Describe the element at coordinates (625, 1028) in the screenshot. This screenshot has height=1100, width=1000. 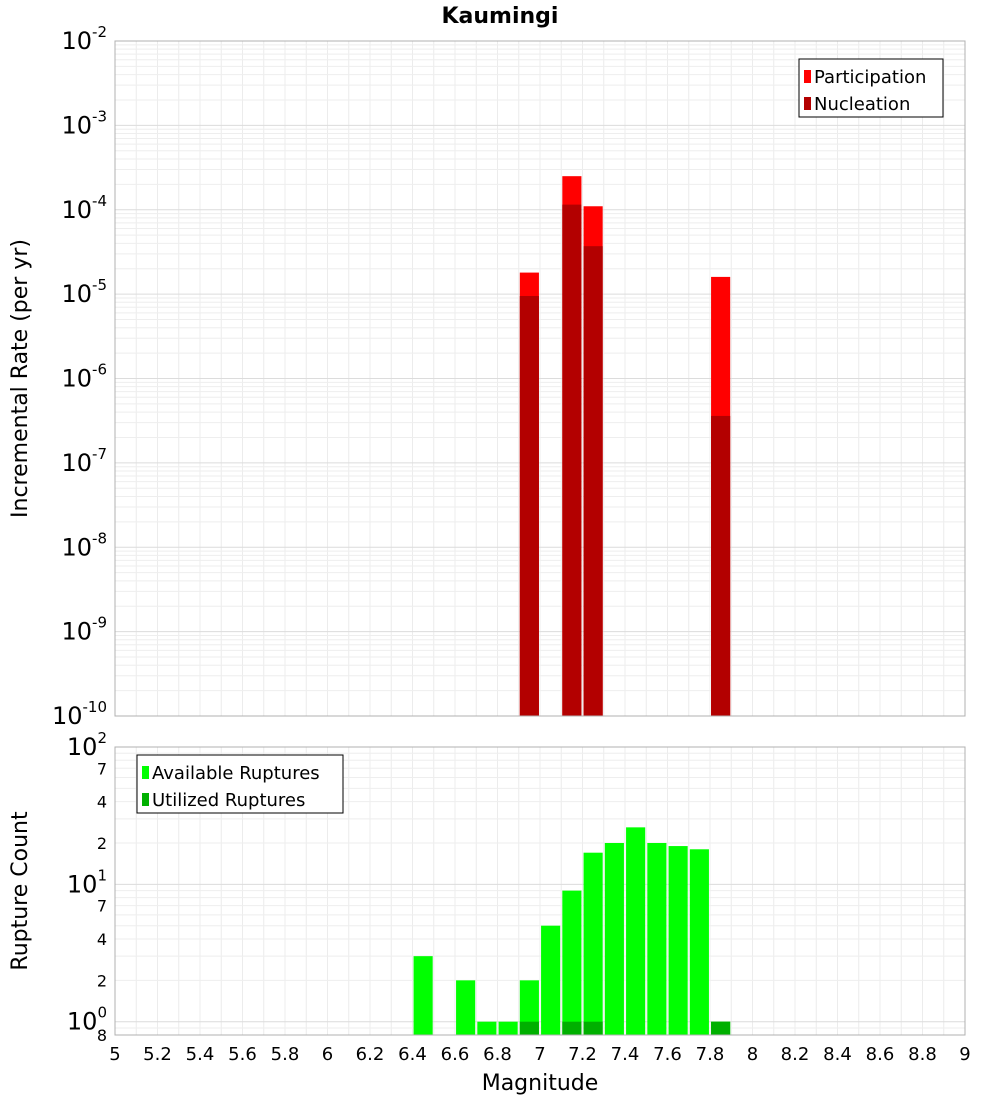
I see `series-utilized-ruptures` at that location.